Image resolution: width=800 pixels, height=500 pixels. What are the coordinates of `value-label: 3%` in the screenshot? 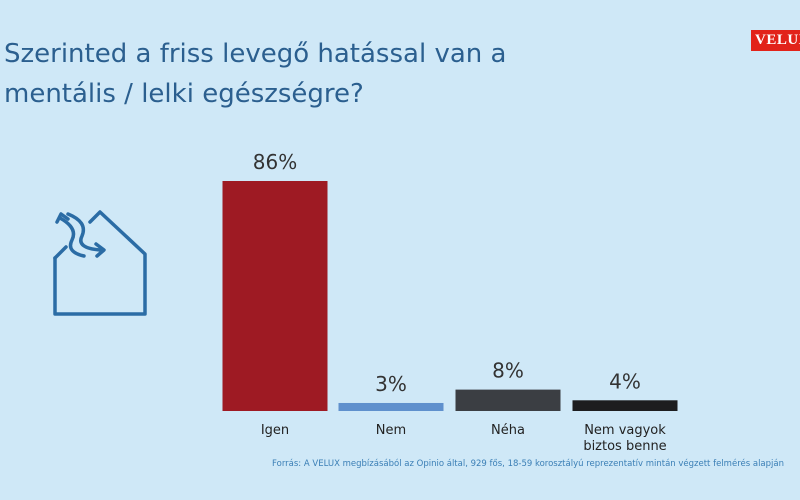 It's located at (391, 384).